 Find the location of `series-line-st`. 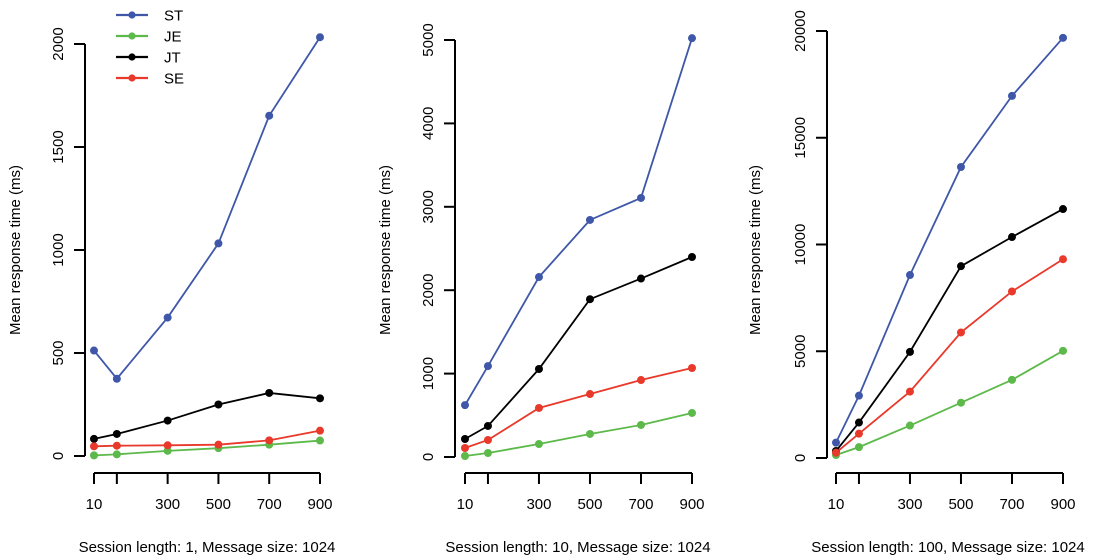

series-line-st is located at coordinates (578, 221).